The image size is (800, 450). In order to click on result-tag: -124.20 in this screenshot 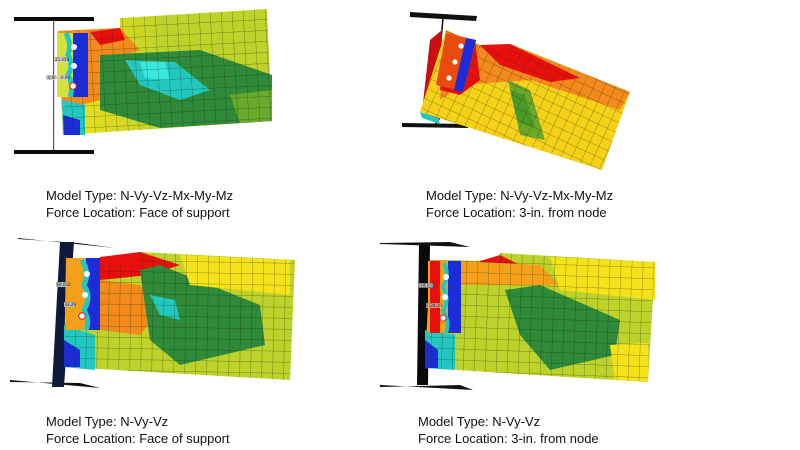, I will do `click(435, 305)`.